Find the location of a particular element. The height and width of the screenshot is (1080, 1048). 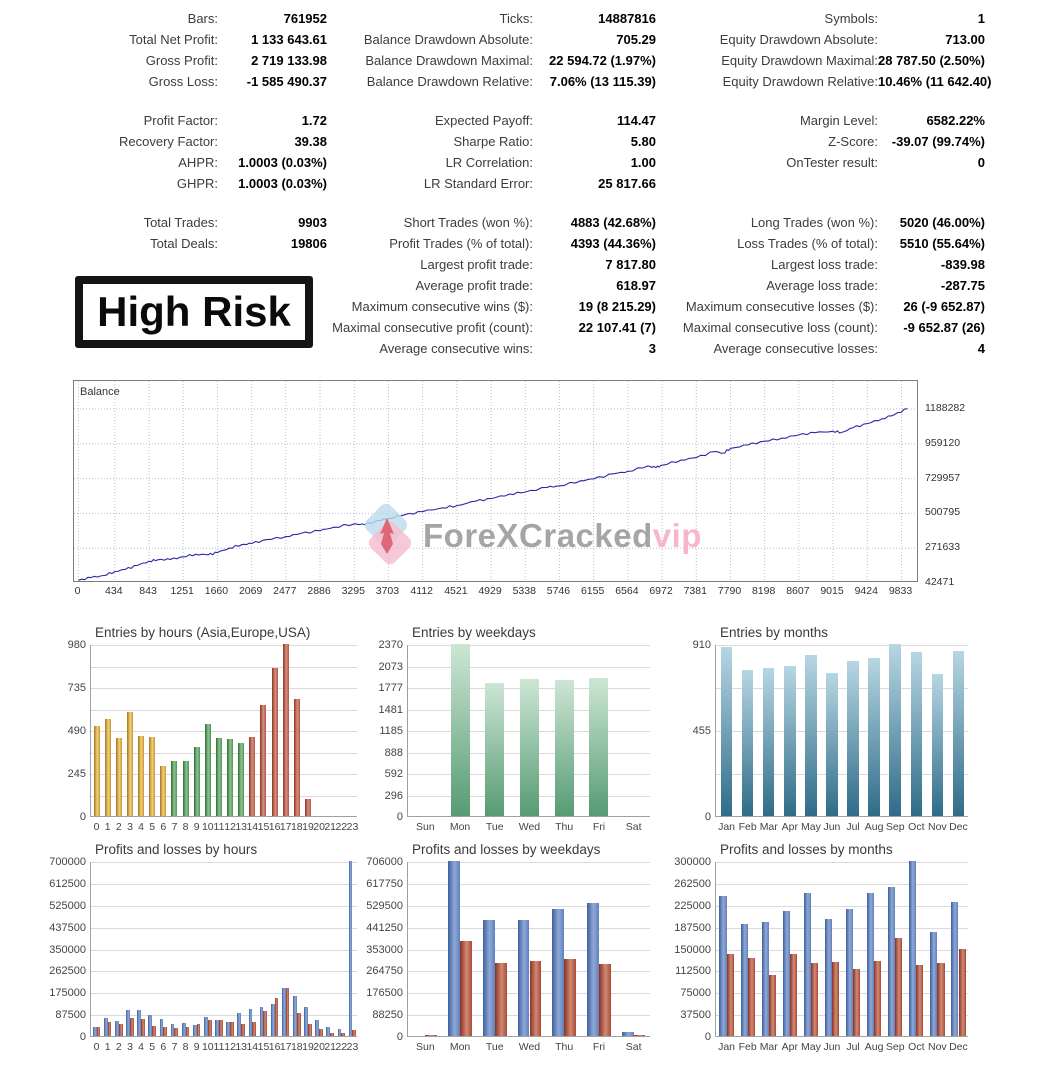

balance-x-tick: 1660 is located at coordinates (216, 591).